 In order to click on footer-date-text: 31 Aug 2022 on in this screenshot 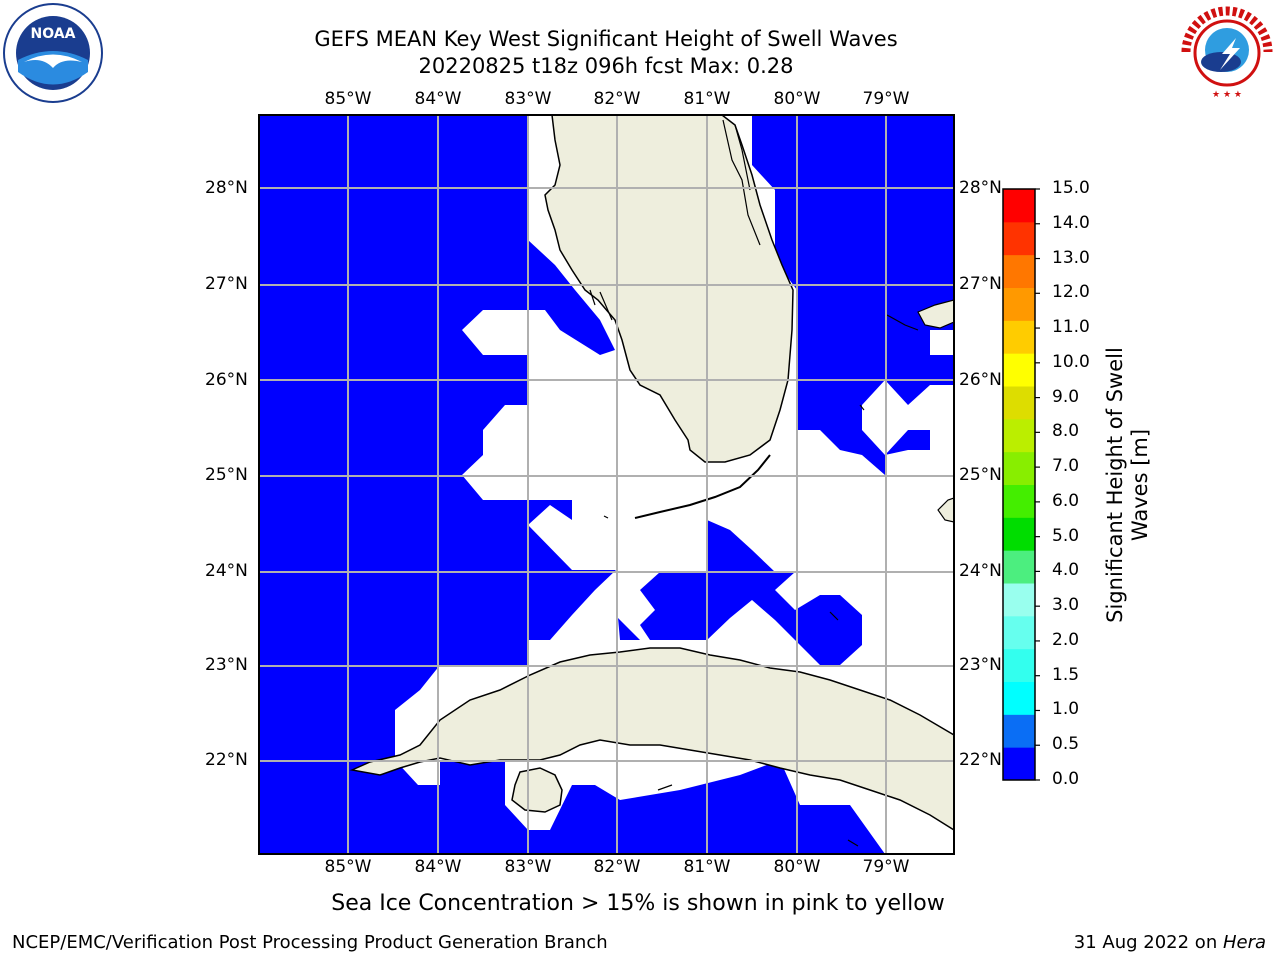, I will do `click(1148, 942)`.